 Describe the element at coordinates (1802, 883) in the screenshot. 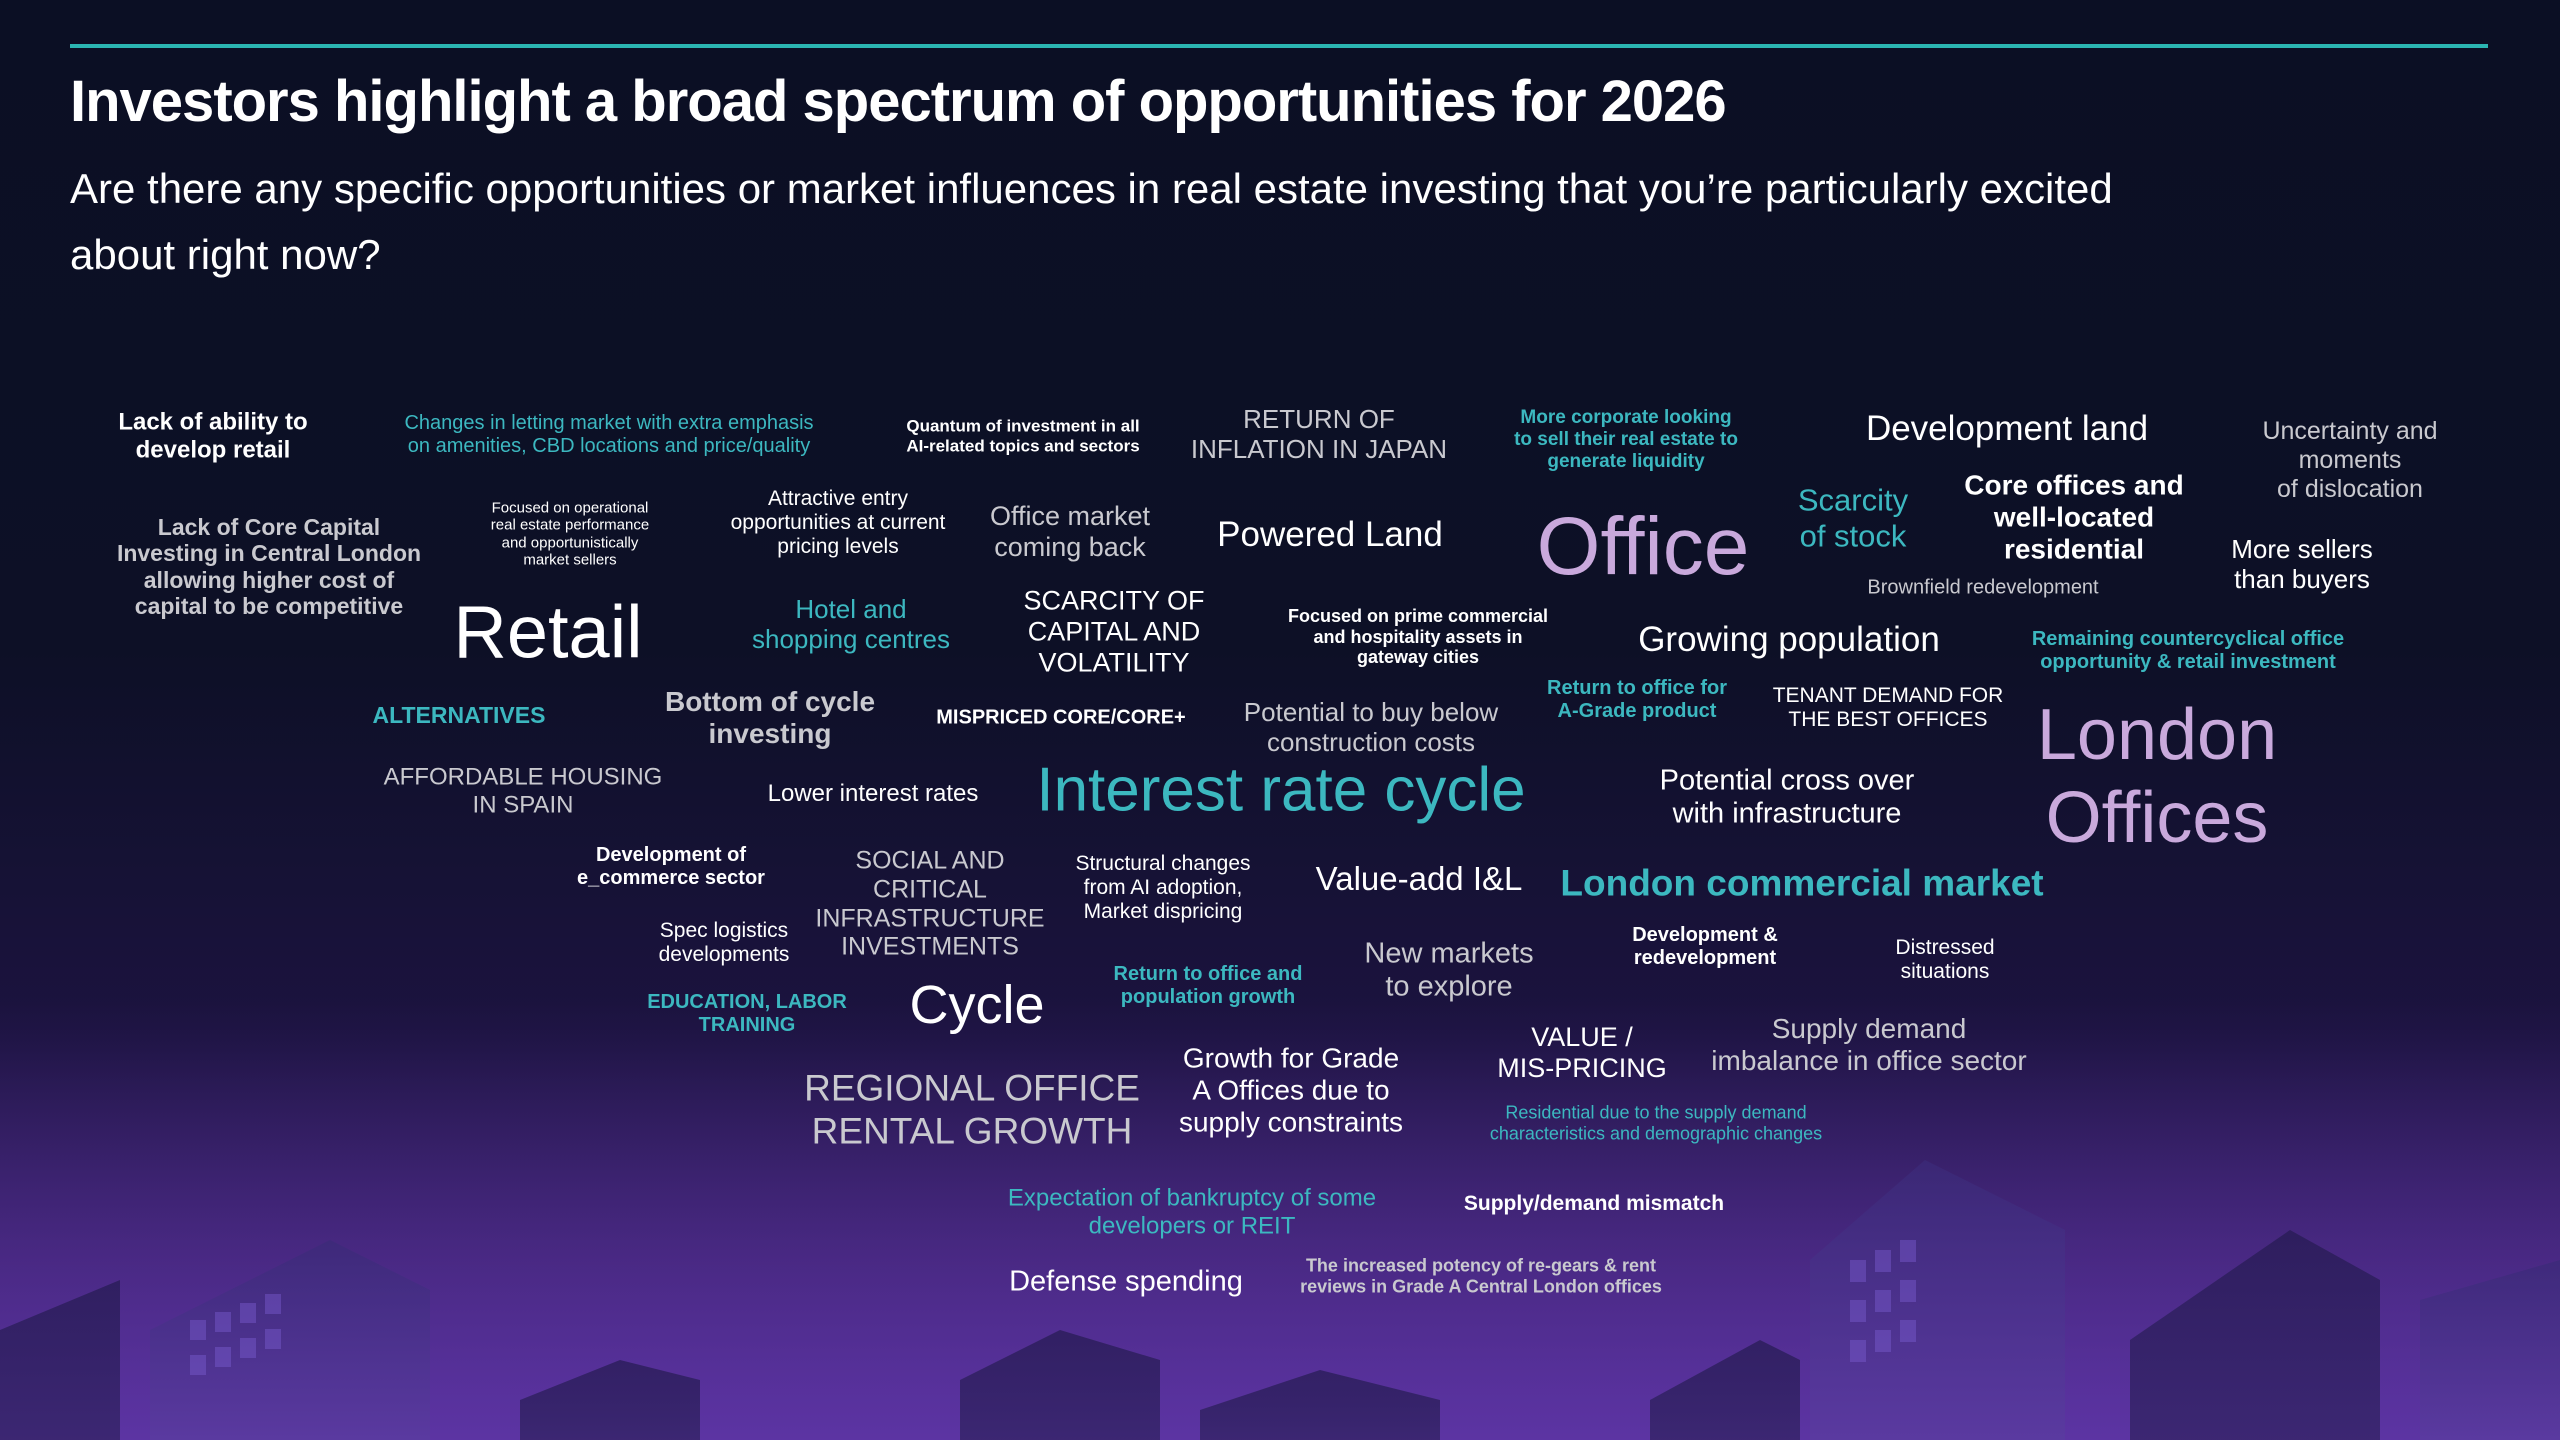

I see `phrase-london-commercial-market: London commercial market` at that location.